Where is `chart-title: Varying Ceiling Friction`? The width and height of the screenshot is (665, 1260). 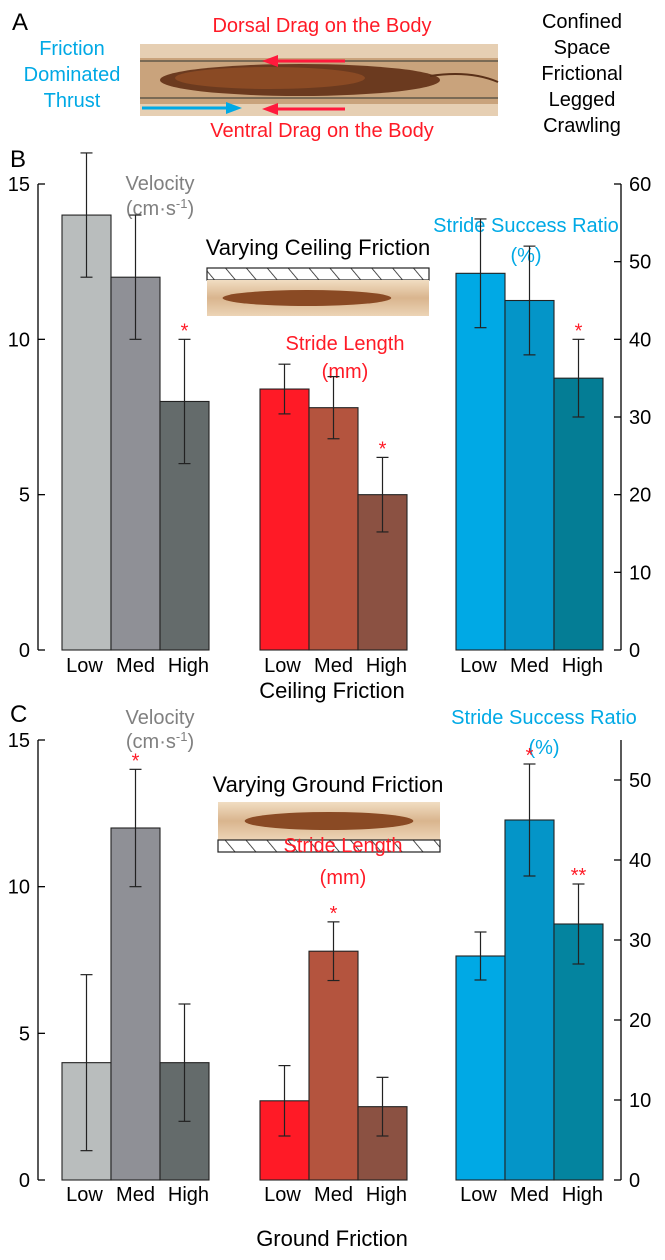 chart-title: Varying Ceiling Friction is located at coordinates (318, 247).